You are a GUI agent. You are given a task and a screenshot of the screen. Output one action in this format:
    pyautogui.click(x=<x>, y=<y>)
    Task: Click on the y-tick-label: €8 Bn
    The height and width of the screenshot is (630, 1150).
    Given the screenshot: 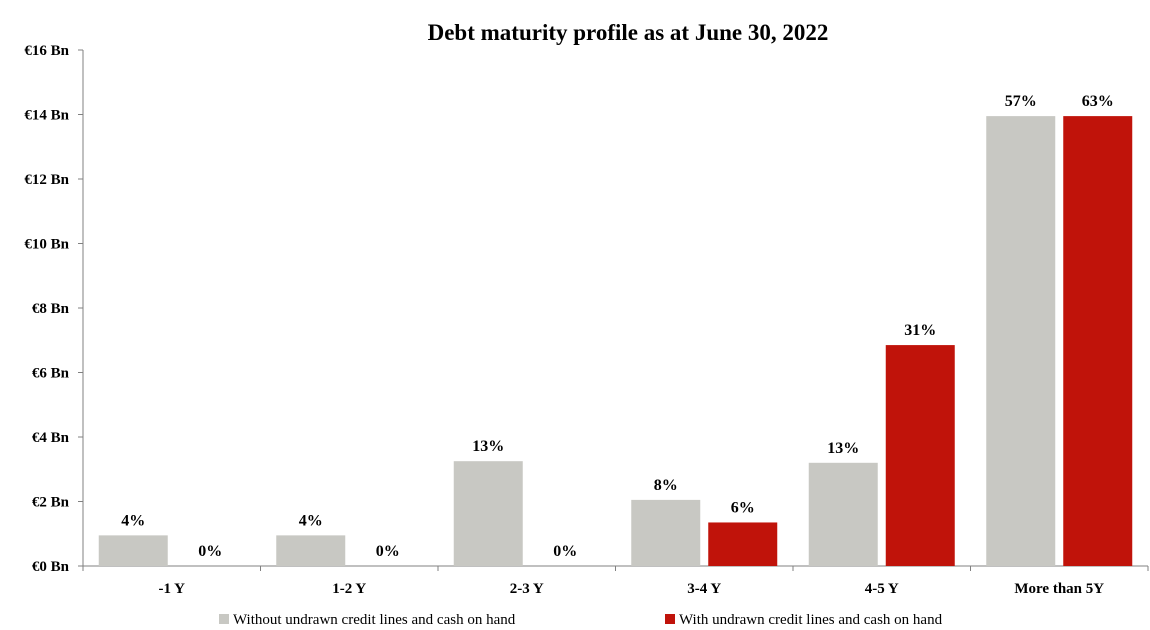 What is the action you would take?
    pyautogui.click(x=51, y=309)
    